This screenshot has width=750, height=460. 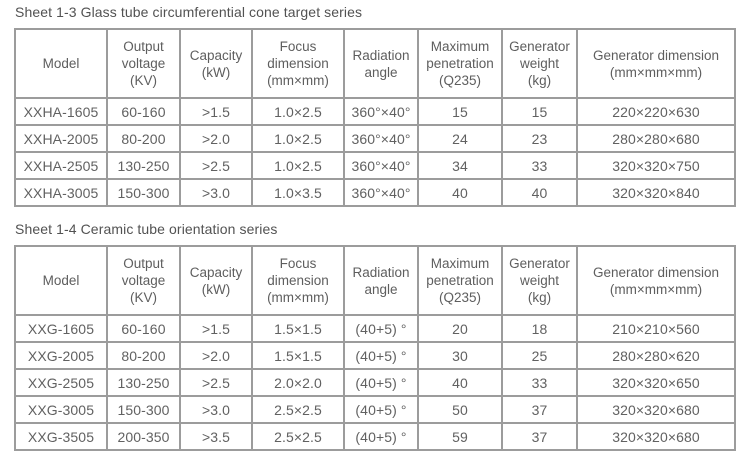 What do you see at coordinates (656, 355) in the screenshot?
I see `table-cell: 280×280×620` at bounding box center [656, 355].